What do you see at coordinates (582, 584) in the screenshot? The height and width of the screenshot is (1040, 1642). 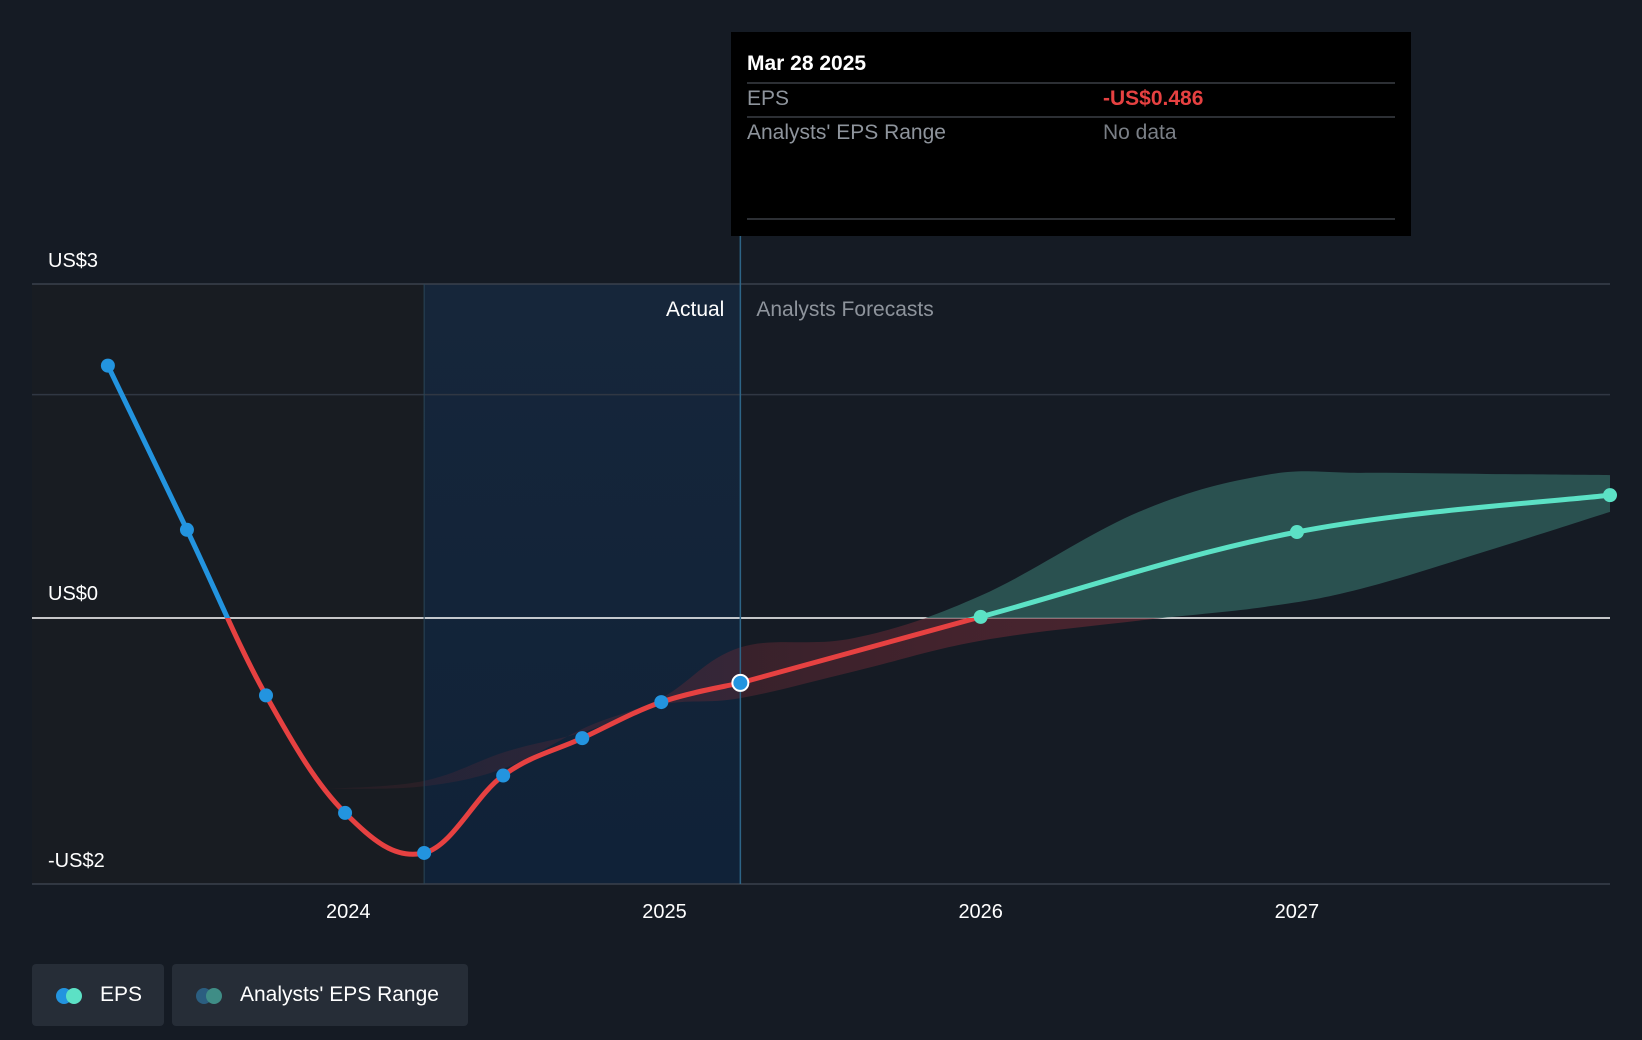 I see `actual-highlight-region` at bounding box center [582, 584].